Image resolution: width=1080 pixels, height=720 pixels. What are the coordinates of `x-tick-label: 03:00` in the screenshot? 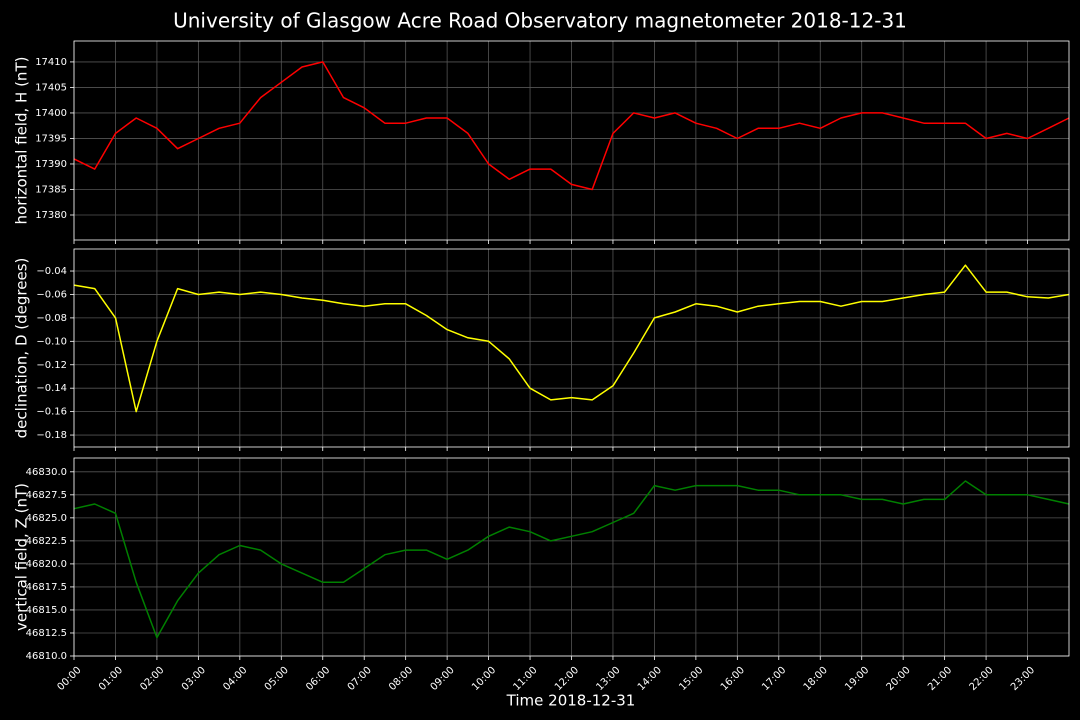 It's located at (194, 679).